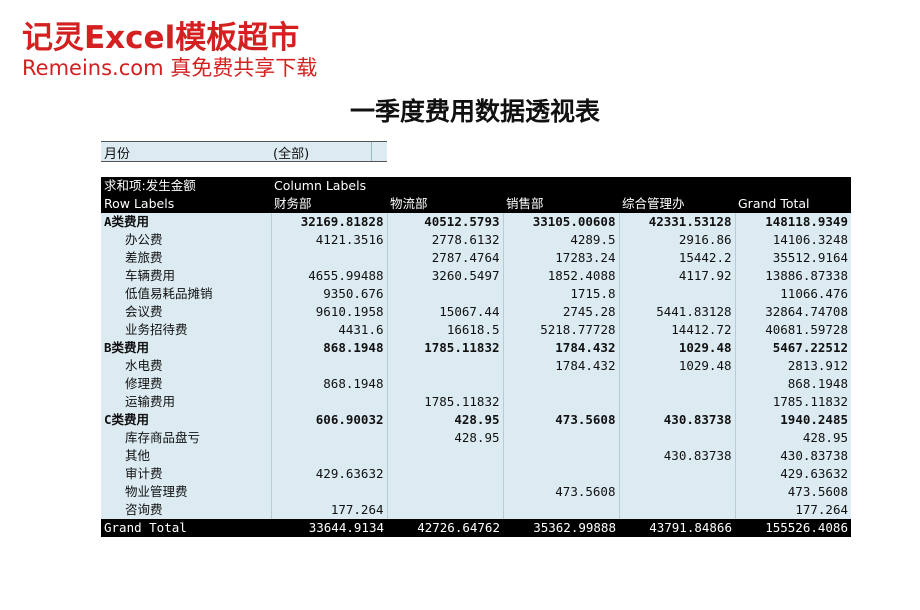 The height and width of the screenshot is (610, 920). I want to click on row-label: 办公费, so click(186, 240).